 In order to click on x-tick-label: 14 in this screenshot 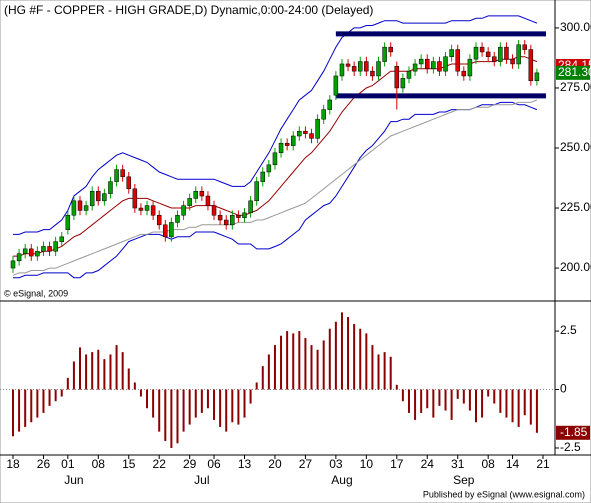, I will do `click(513, 464)`.